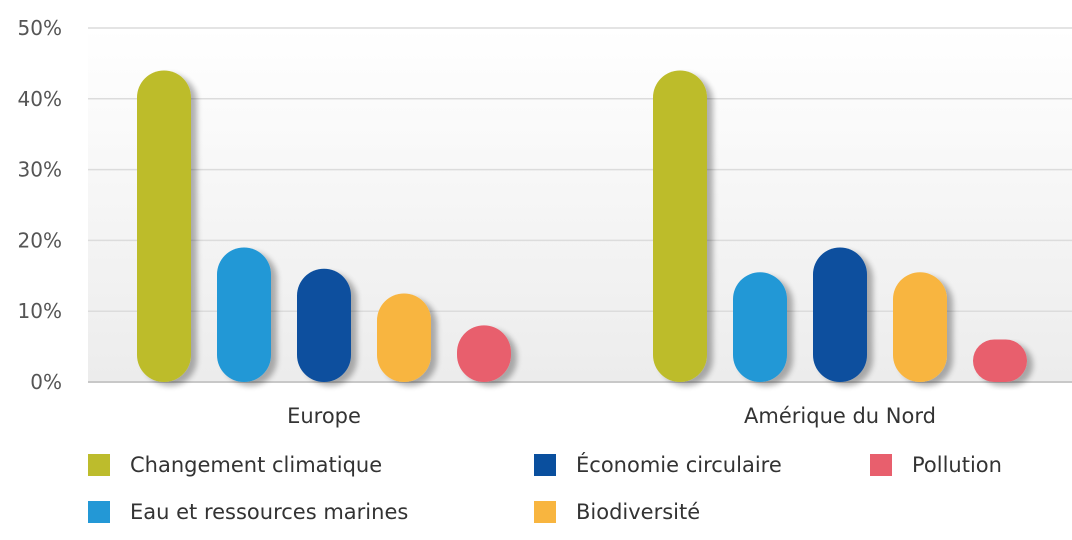  What do you see at coordinates (638, 512) in the screenshot?
I see `legend-label: Biodiversité` at bounding box center [638, 512].